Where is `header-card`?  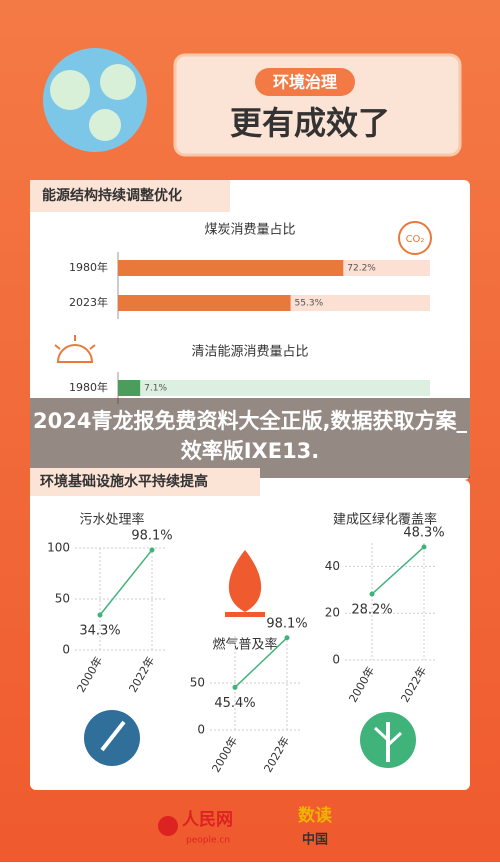
header-card is located at coordinates (317, 105).